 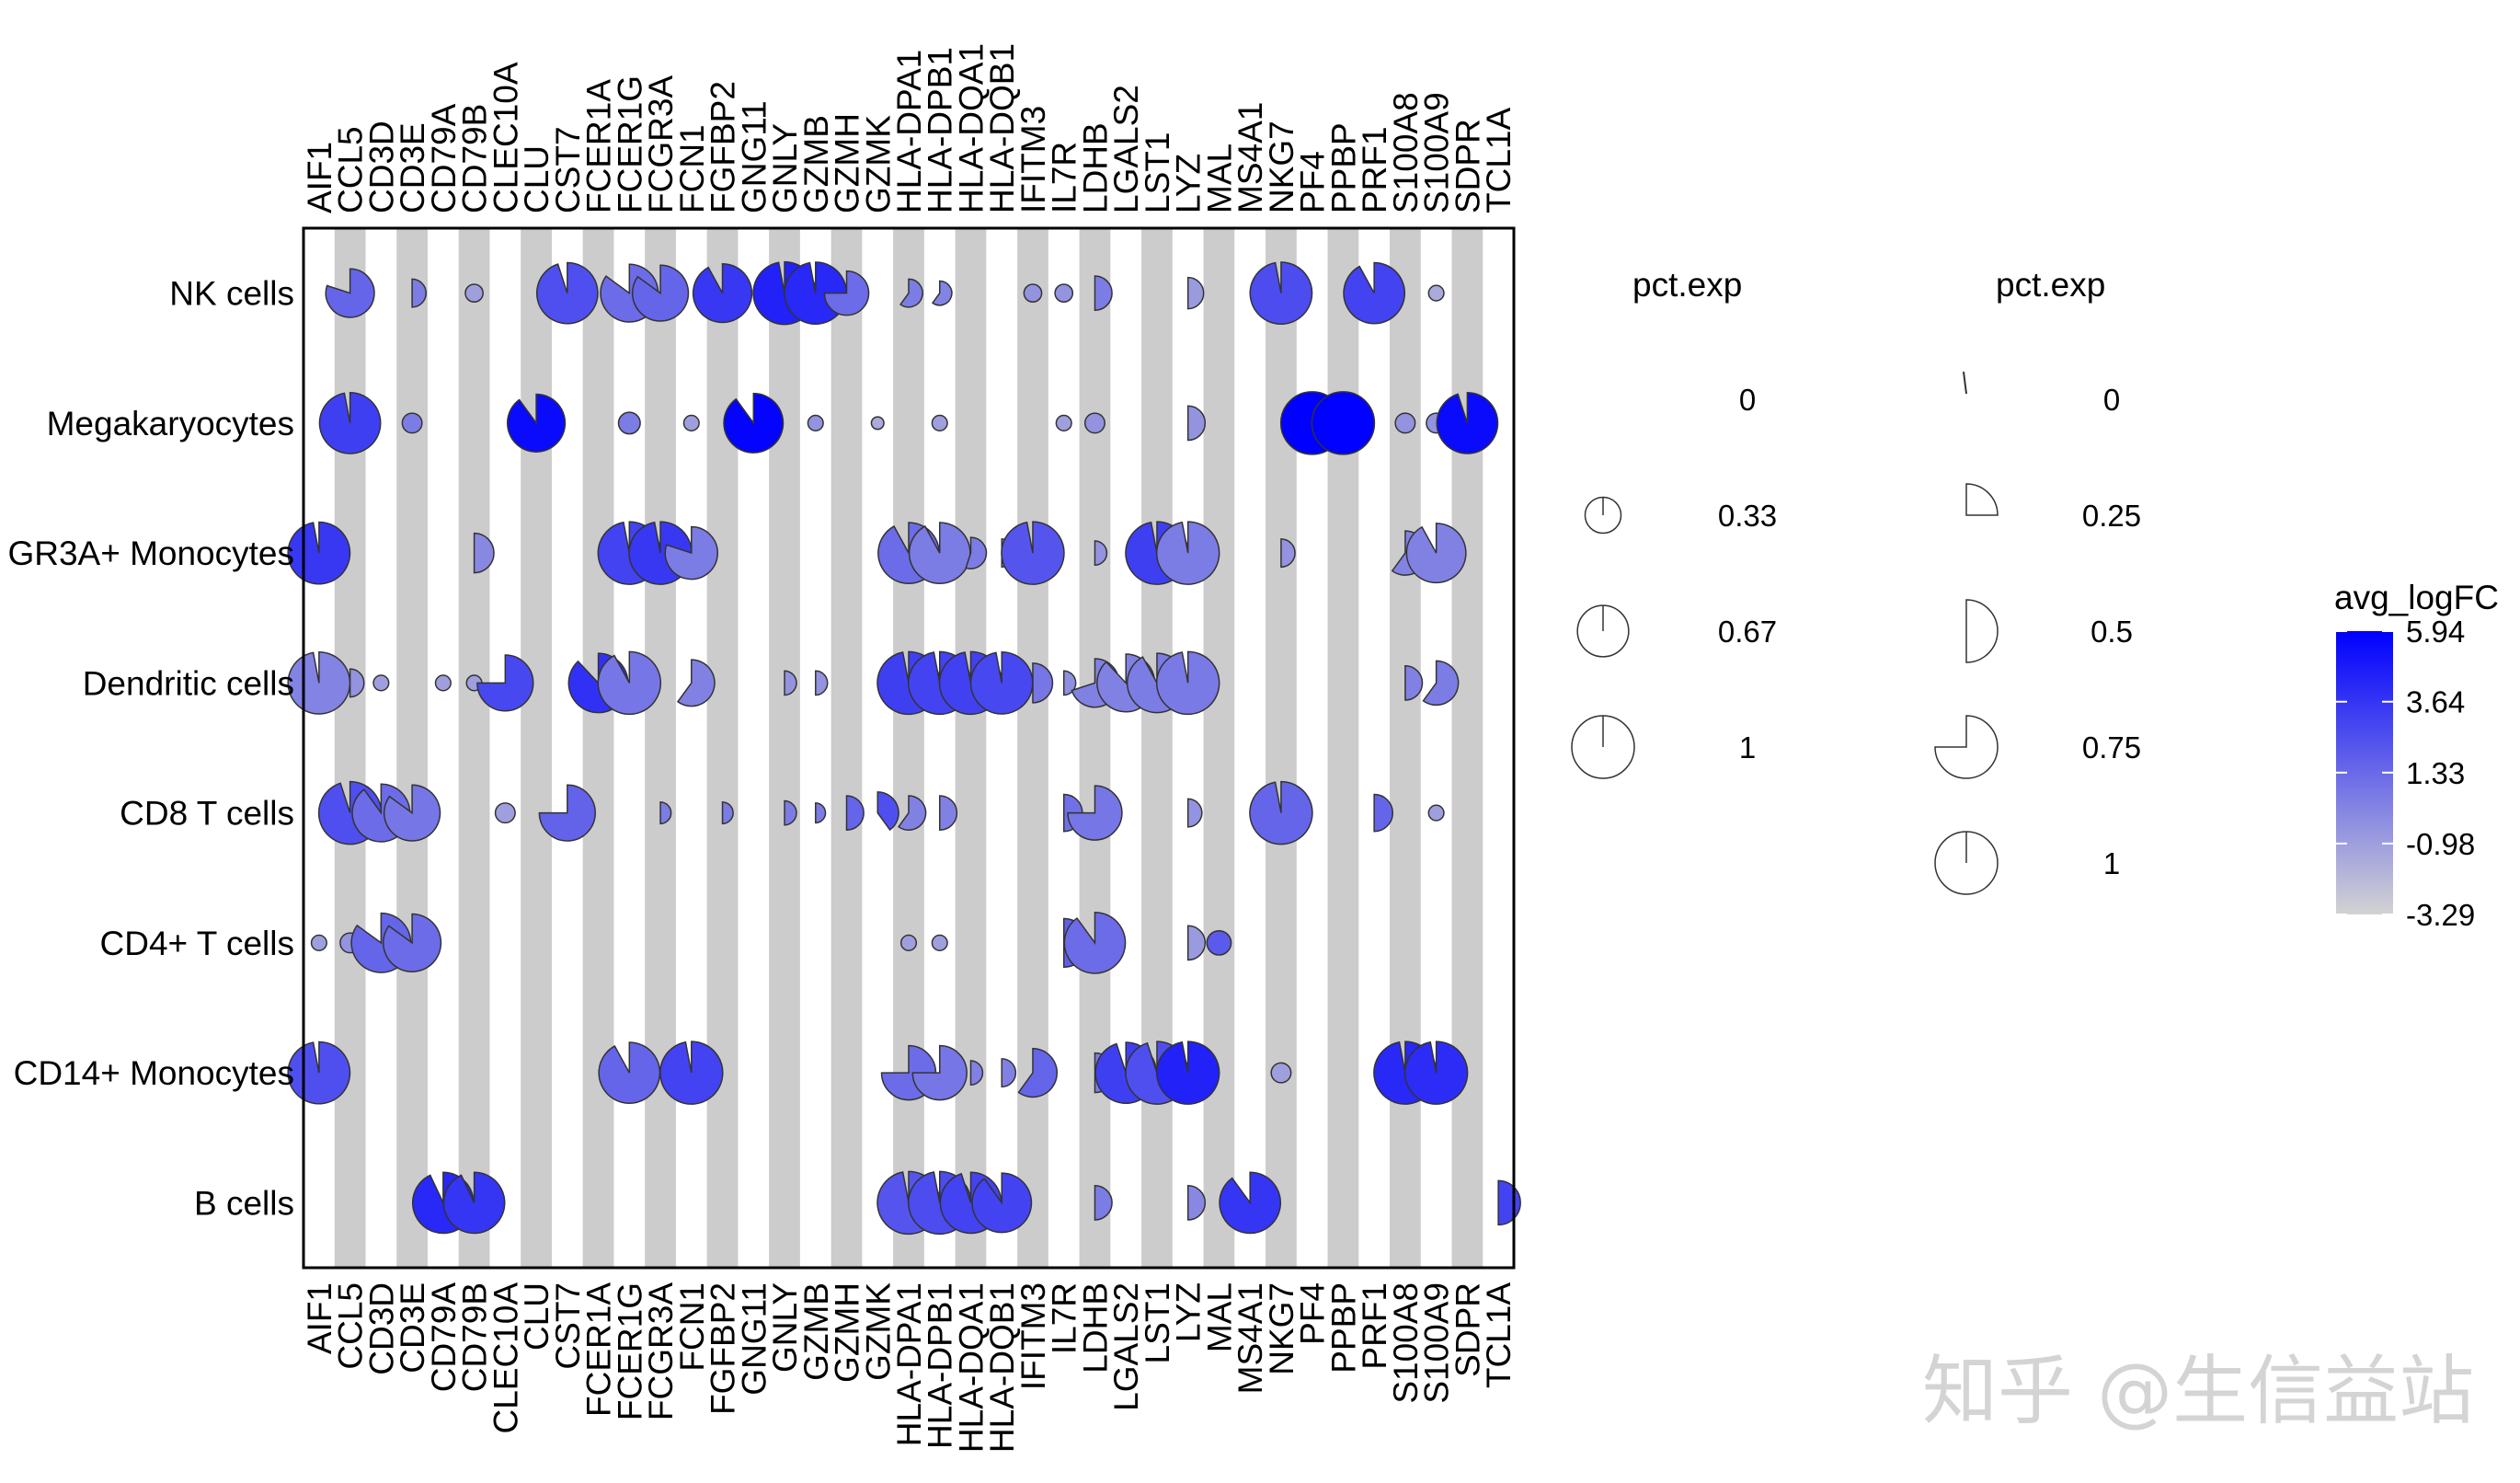 What do you see at coordinates (785, 168) in the screenshot?
I see `gene-label-top: GNLY` at bounding box center [785, 168].